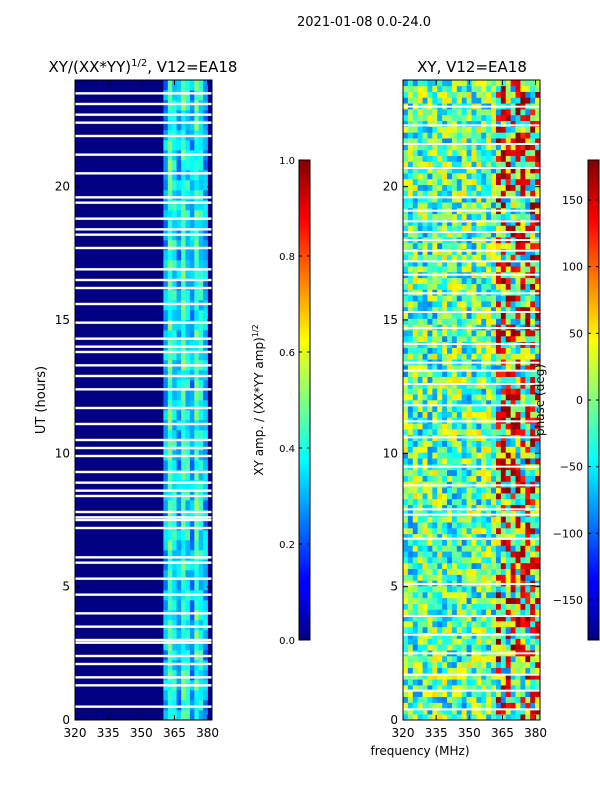 Image resolution: width=600 pixels, height=804 pixels. What do you see at coordinates (143, 642) in the screenshot?
I see `blank-row` at bounding box center [143, 642].